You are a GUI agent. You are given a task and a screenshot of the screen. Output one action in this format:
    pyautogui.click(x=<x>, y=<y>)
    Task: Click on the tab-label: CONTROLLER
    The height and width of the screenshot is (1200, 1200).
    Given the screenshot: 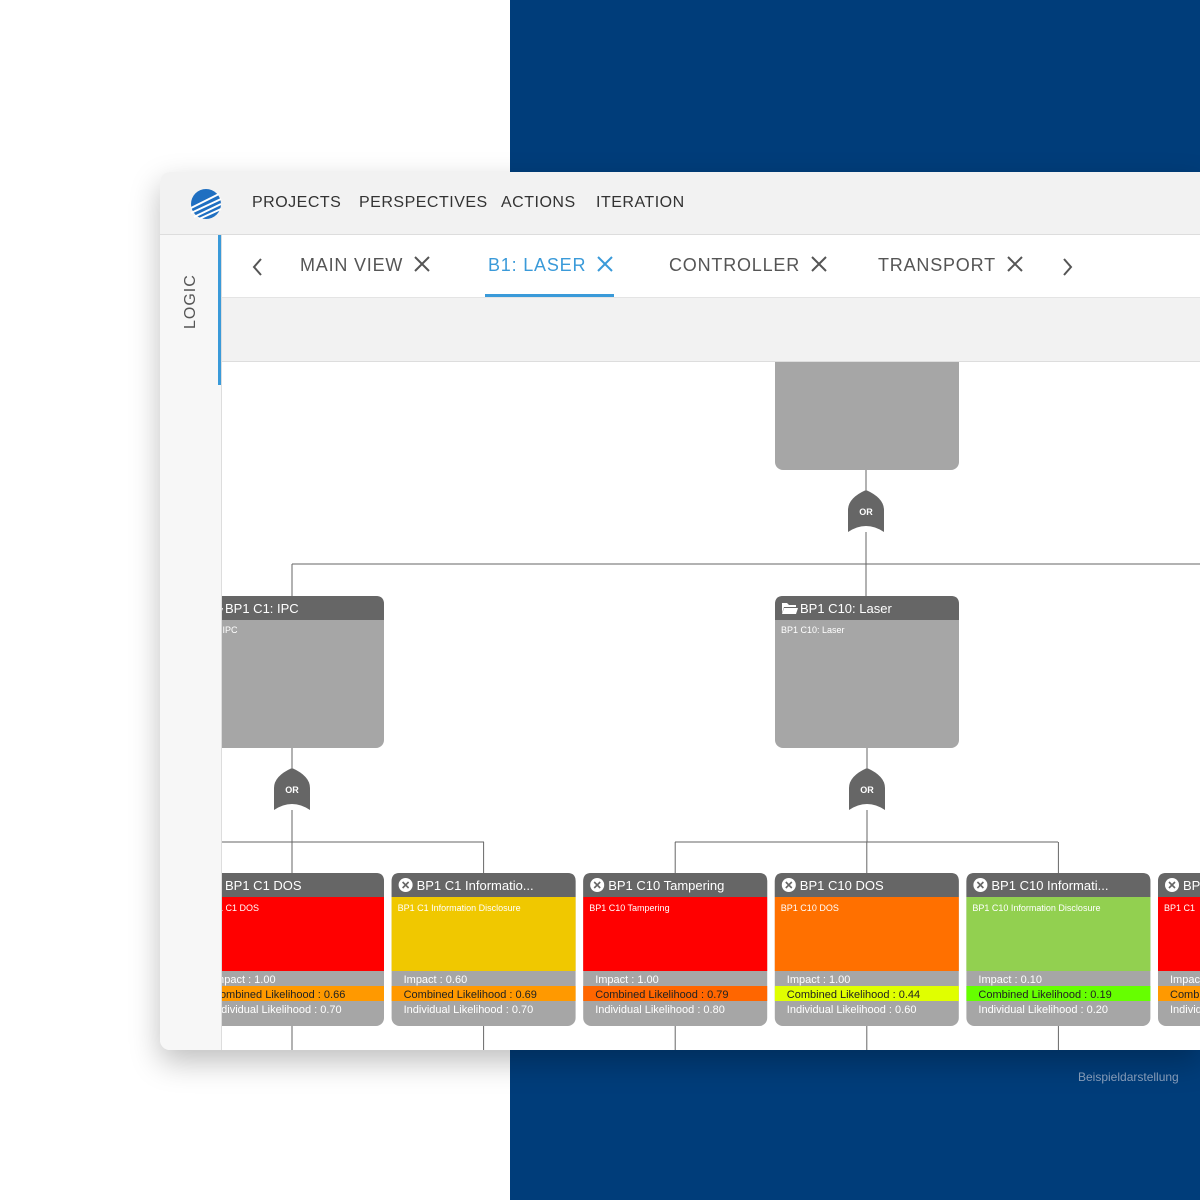 What is the action you would take?
    pyautogui.click(x=735, y=265)
    